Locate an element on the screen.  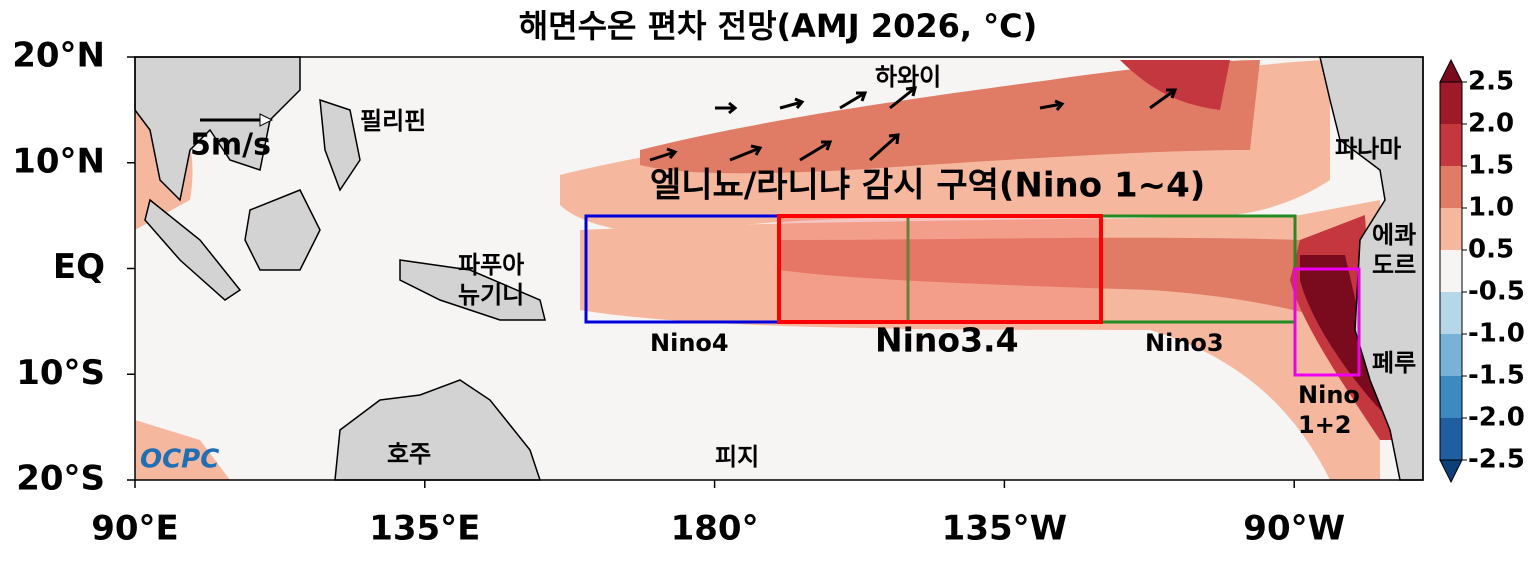
x-tick-label: 180° is located at coordinates (715, 529).